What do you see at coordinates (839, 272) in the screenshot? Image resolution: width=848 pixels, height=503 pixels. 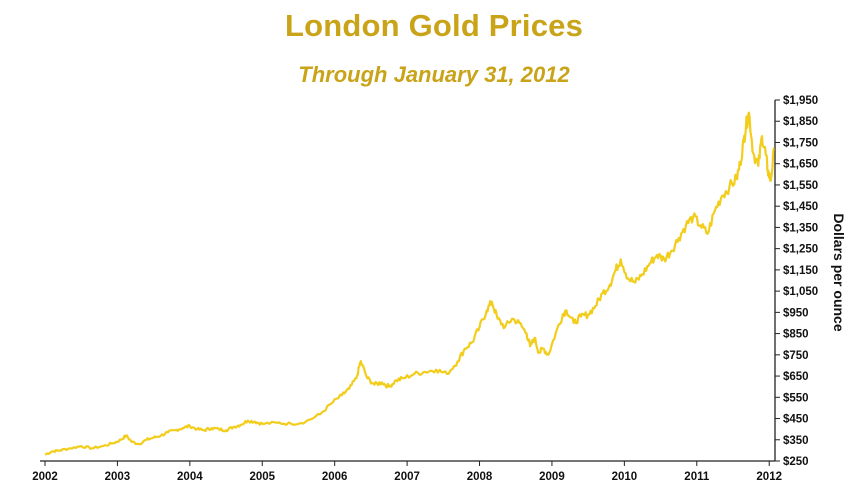 I see `y-axis-label: Dollars per ounce` at bounding box center [839, 272].